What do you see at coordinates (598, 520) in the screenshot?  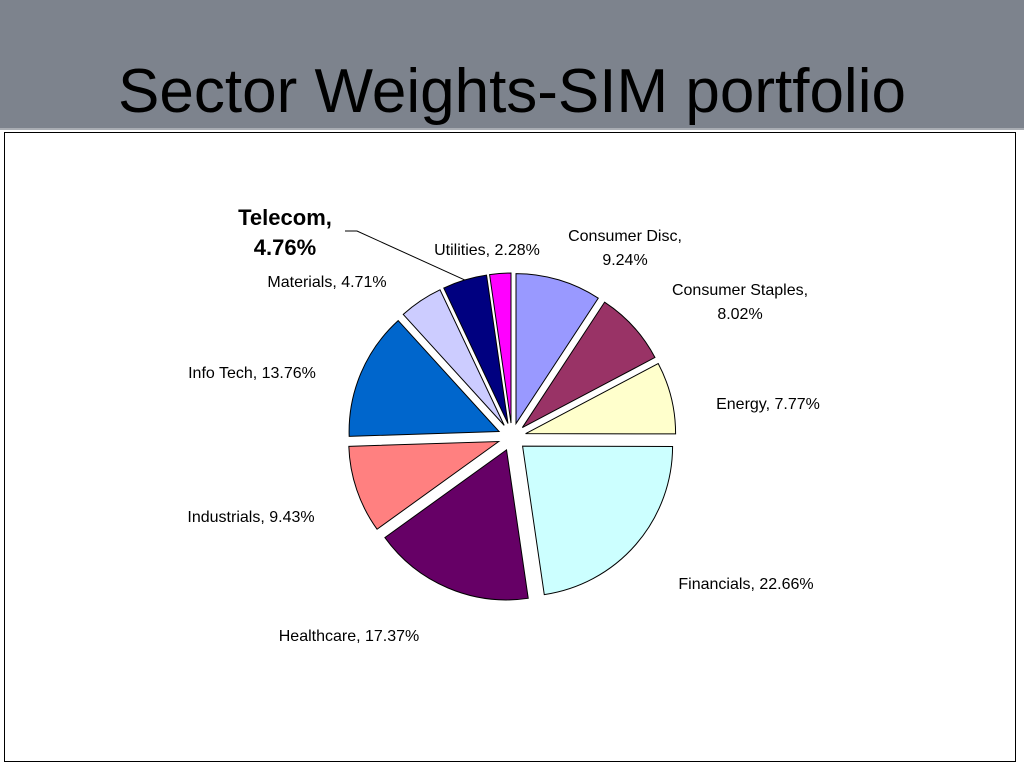 I see `pie-slice-financials` at bounding box center [598, 520].